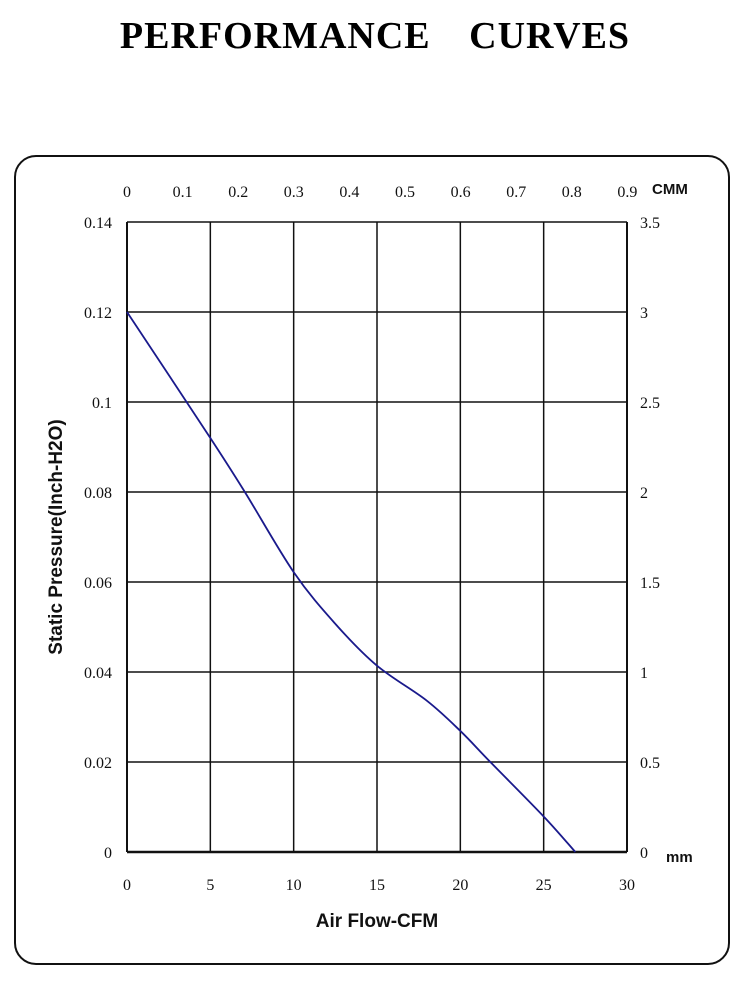 The image size is (750, 981). Describe the element at coordinates (98, 673) in the screenshot. I see `y-tick-label: 0.04` at that location.